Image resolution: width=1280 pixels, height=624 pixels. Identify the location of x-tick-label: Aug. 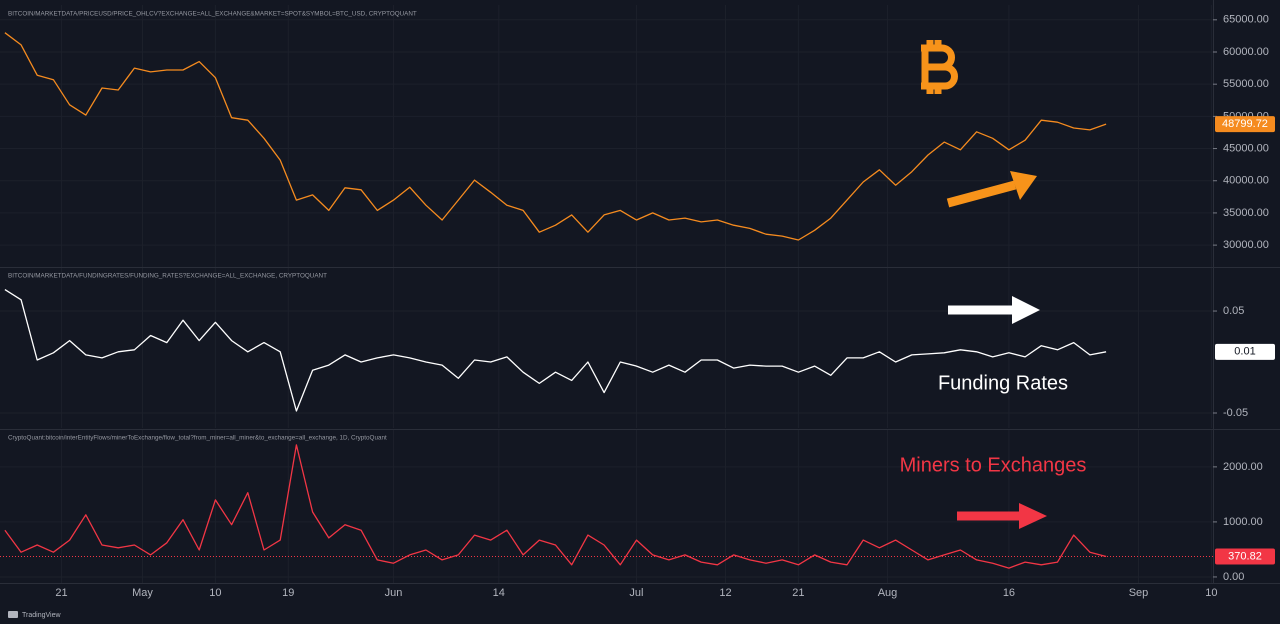
(888, 593).